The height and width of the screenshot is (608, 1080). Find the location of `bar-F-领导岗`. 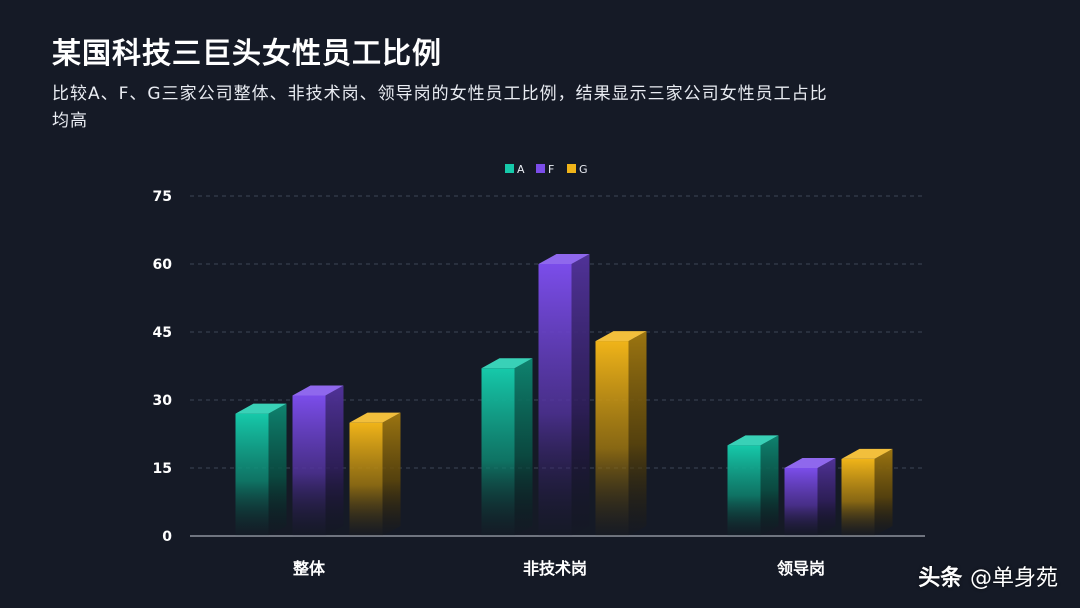

bar-F-领导岗 is located at coordinates (810, 497).